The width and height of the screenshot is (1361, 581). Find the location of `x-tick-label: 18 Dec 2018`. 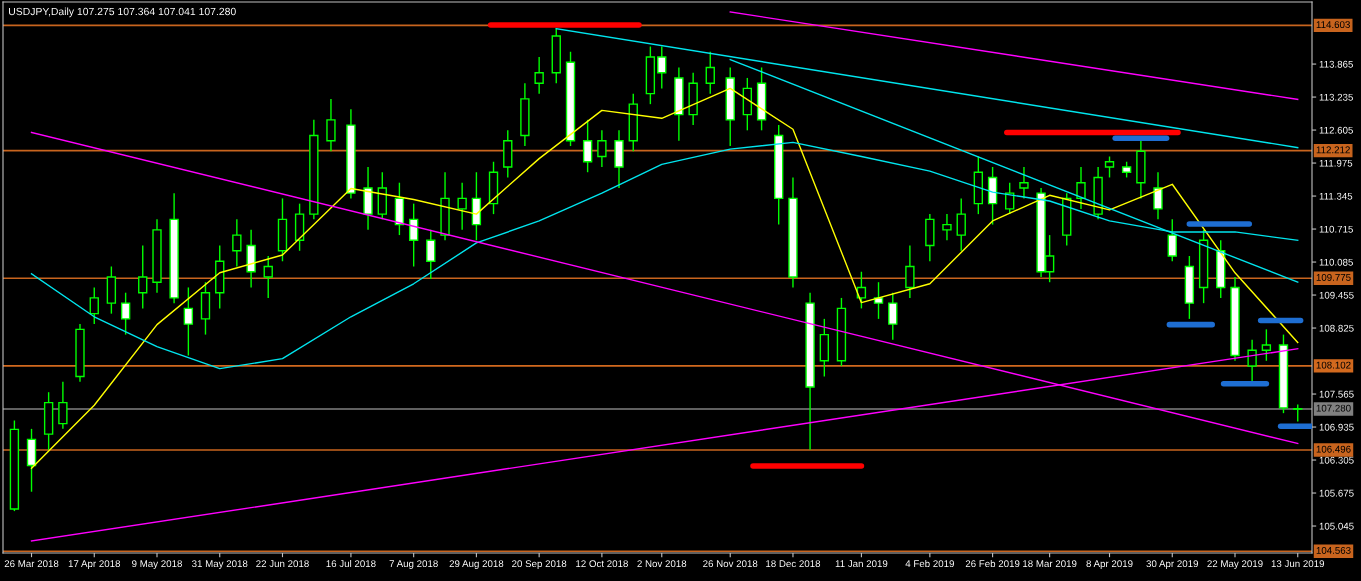

x-tick-label: 18 Dec 2018 is located at coordinates (793, 564).